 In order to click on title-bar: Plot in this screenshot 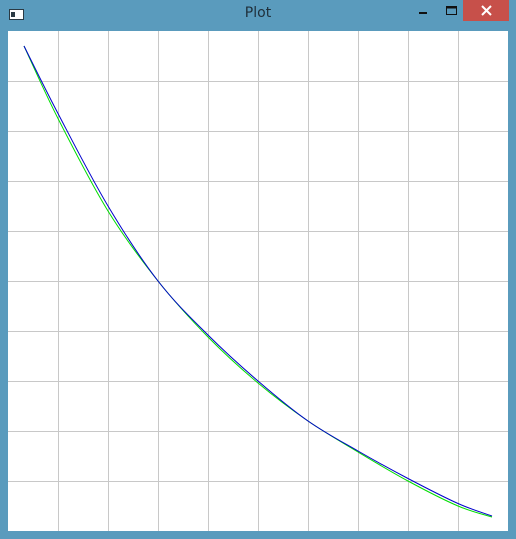, I will do `click(258, 15)`.